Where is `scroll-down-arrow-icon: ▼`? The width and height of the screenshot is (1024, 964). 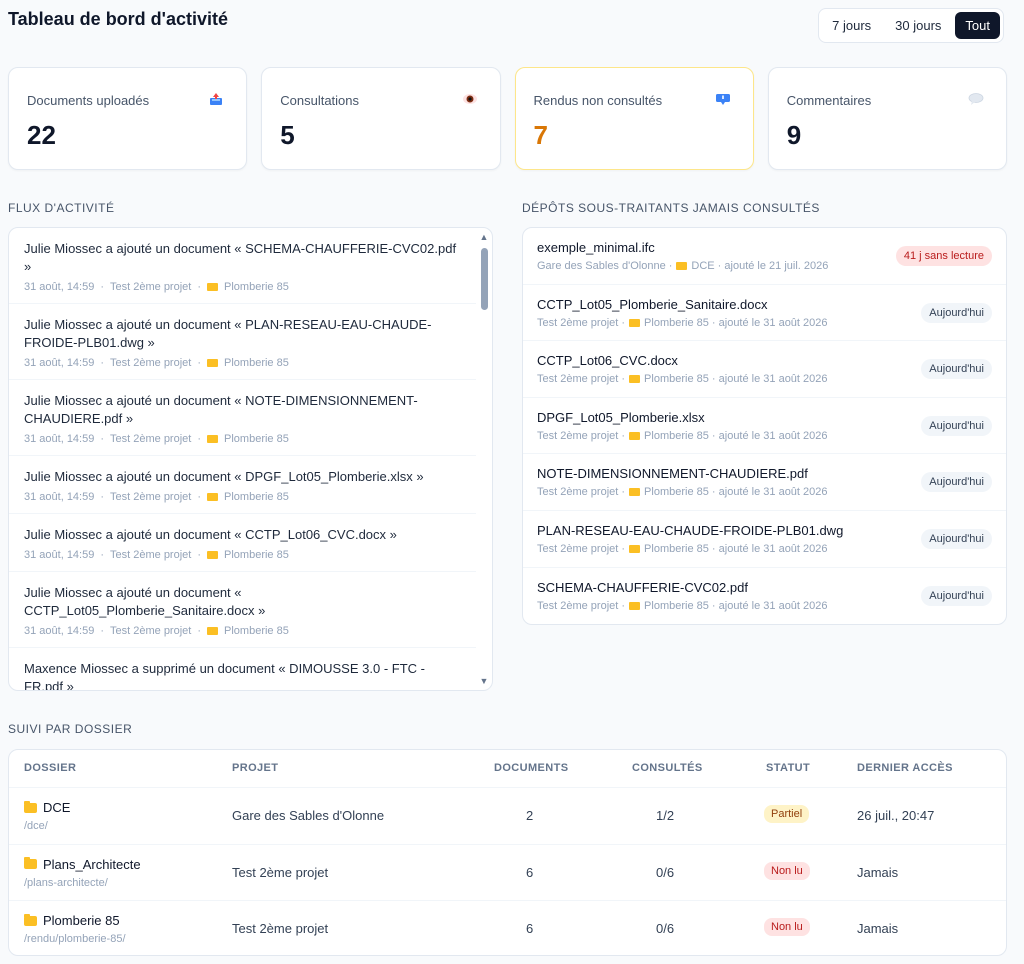 scroll-down-arrow-icon: ▼ is located at coordinates (484, 681).